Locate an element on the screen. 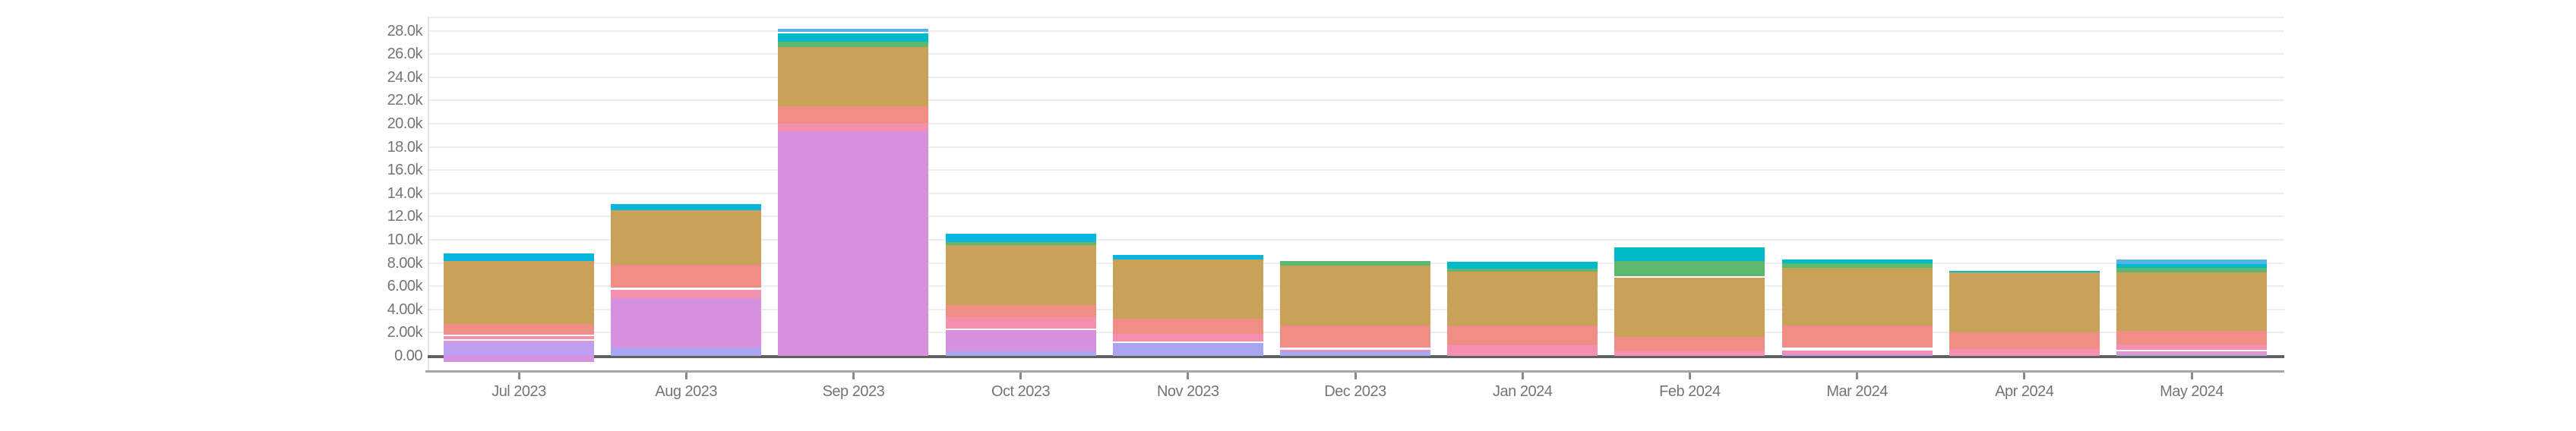 This screenshot has width=2576, height=431. y-axis-tick-label: 16.0k is located at coordinates (405, 171).